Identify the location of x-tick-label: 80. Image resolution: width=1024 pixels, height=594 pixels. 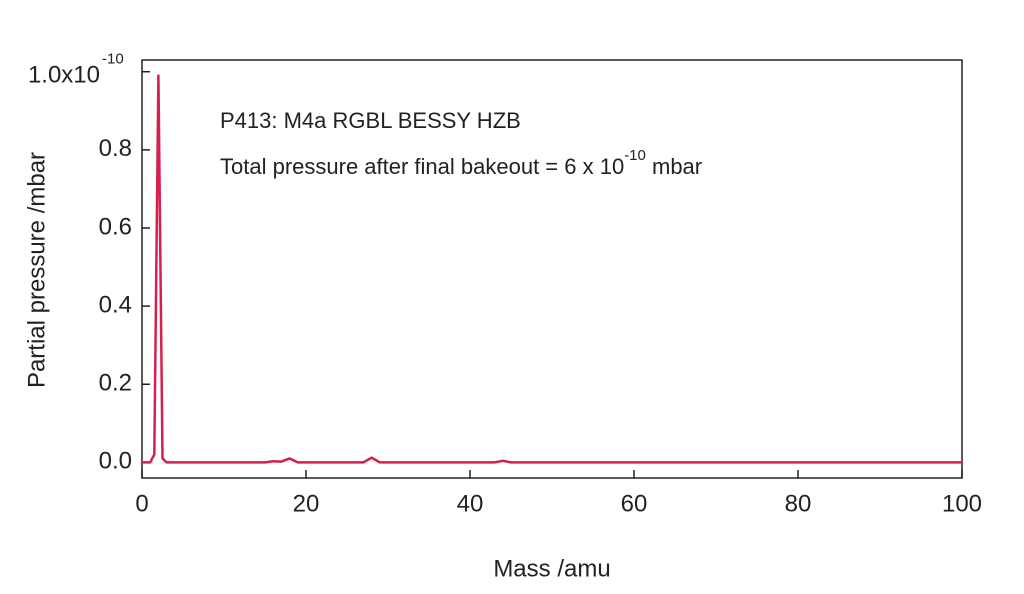
(798, 503).